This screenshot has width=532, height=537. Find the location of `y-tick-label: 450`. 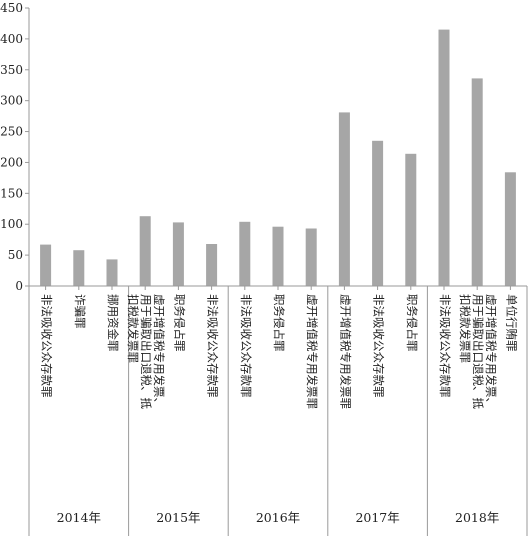

y-tick-label: 450 is located at coordinates (11, 8).